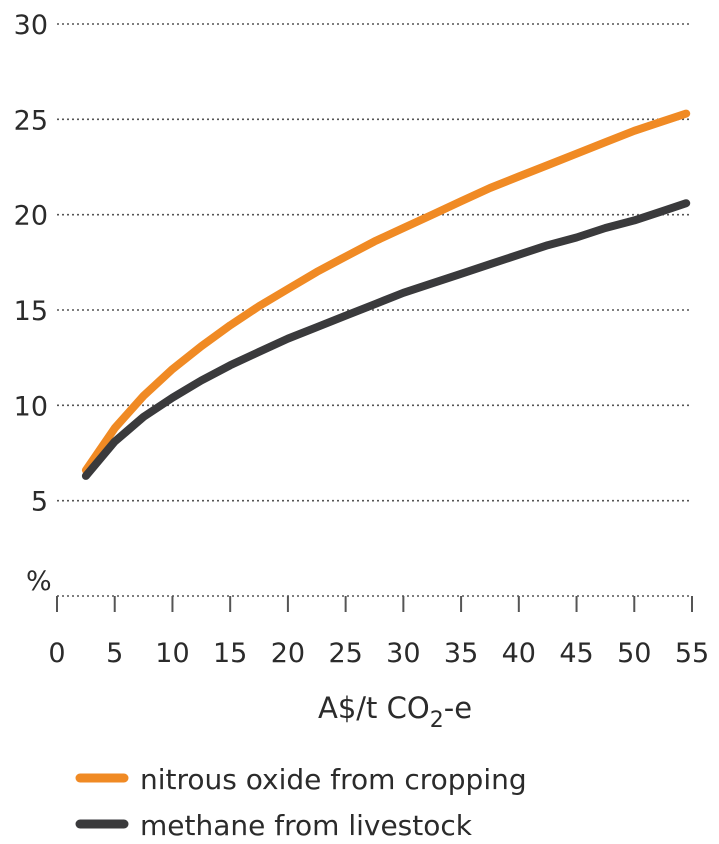 The width and height of the screenshot is (719, 844). What do you see at coordinates (31, 120) in the screenshot?
I see `y-tick-label-25: 25` at bounding box center [31, 120].